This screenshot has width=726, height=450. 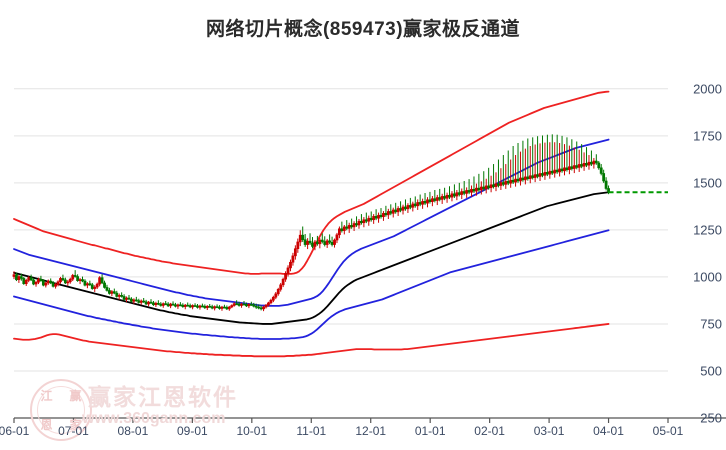 I want to click on x-axis-tick-label: 03-01, so click(x=549, y=431).